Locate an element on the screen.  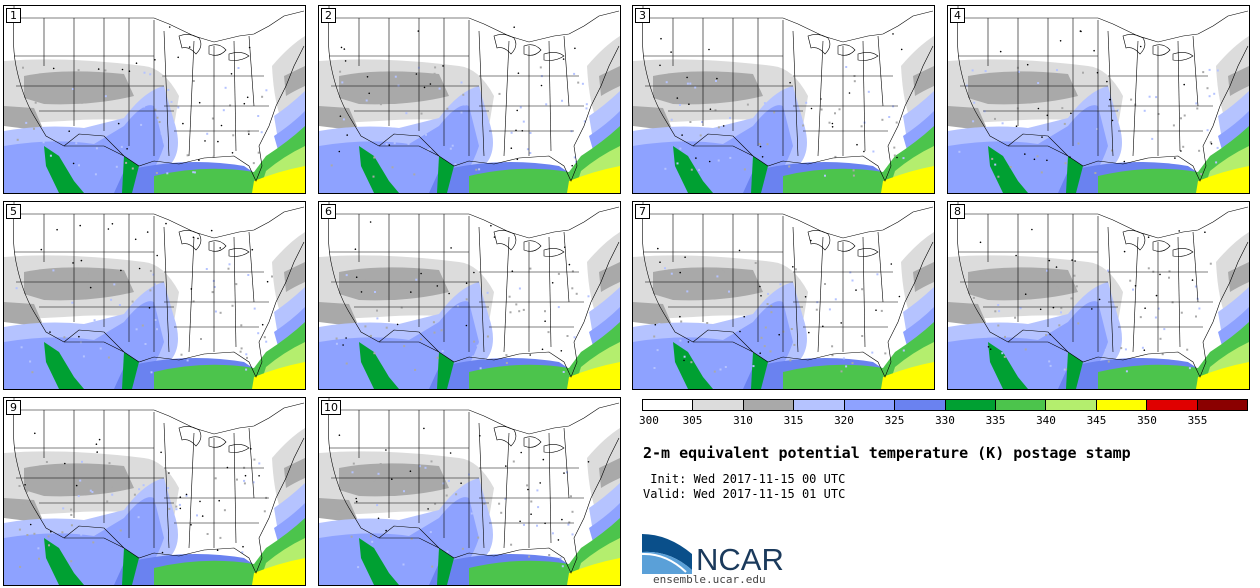
ncar-logo: NCAR is located at coordinates (713, 554).